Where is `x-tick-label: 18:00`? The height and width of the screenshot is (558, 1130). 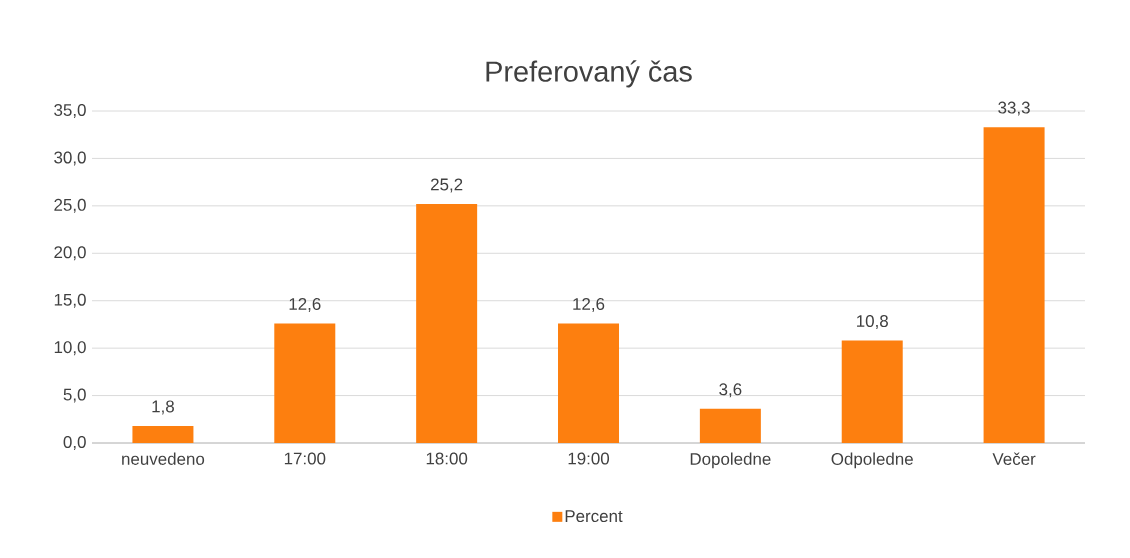 x-tick-label: 18:00 is located at coordinates (447, 458).